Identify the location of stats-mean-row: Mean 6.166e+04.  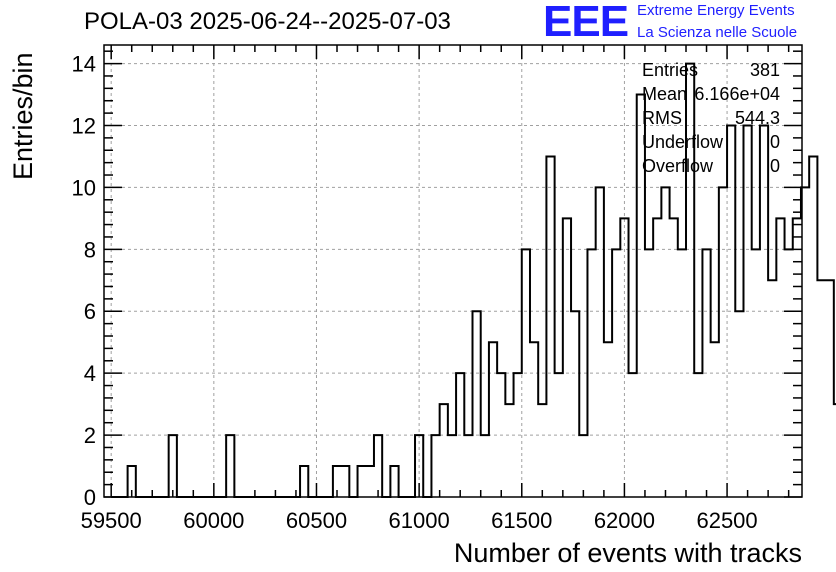
(711, 96).